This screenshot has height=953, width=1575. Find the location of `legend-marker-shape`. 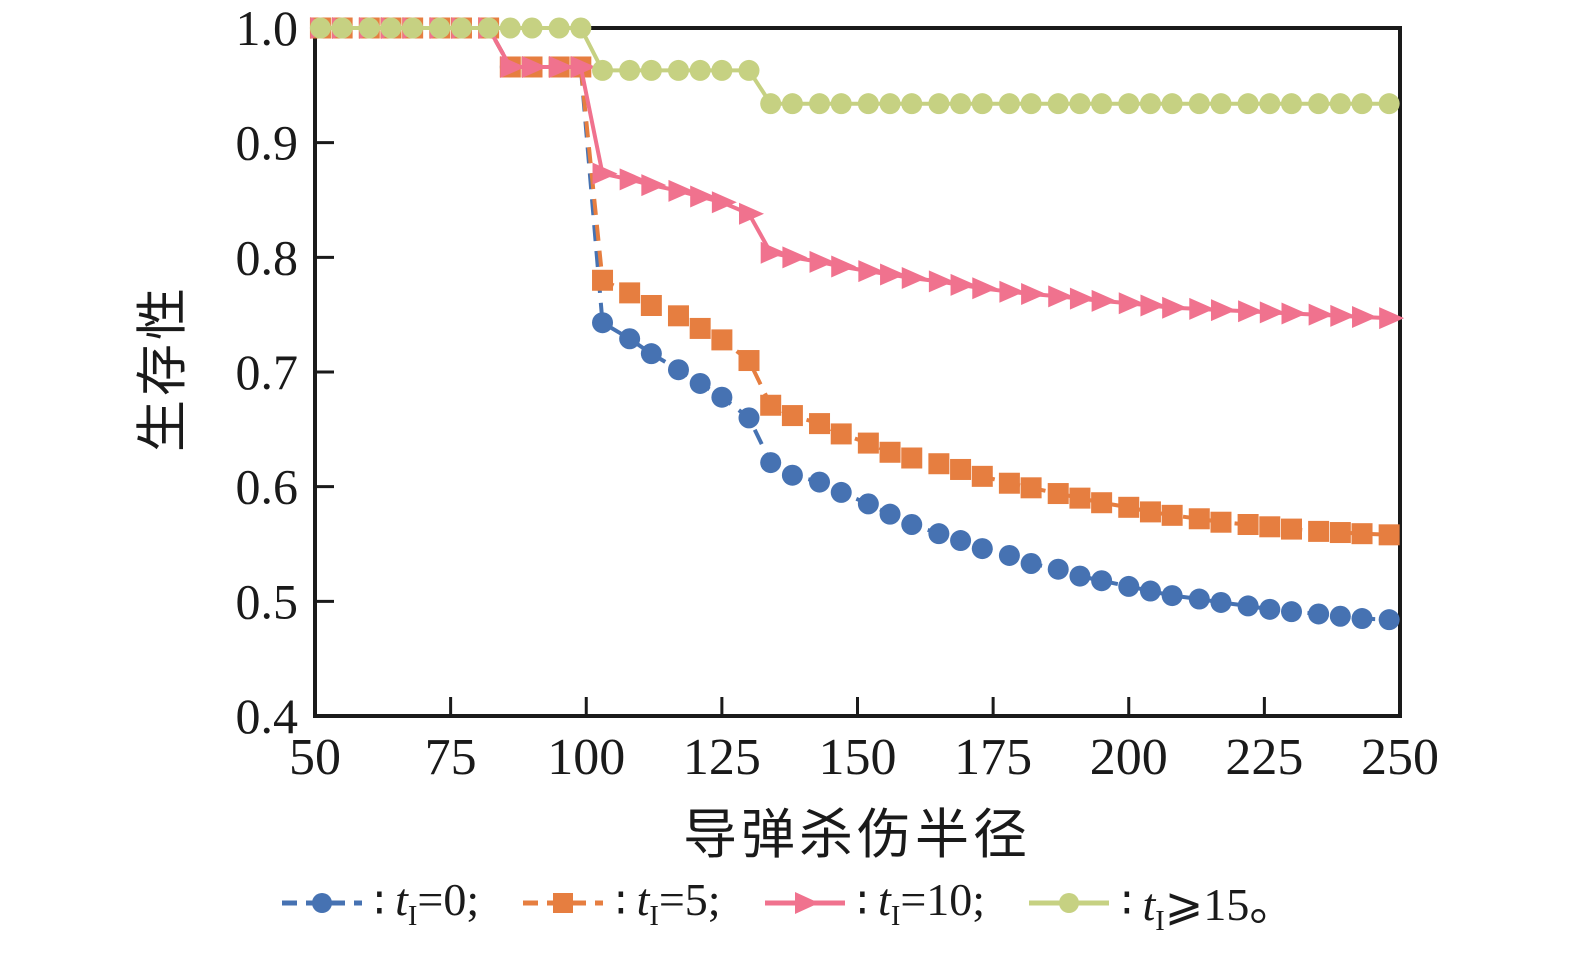

legend-marker-shape is located at coordinates (563, 903).